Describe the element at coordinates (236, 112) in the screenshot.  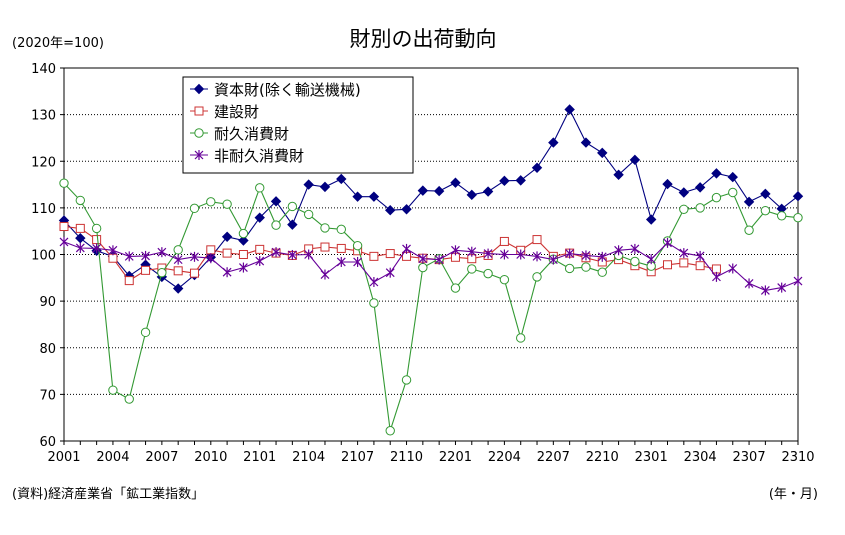
I see `legend-label: 建設財` at that location.